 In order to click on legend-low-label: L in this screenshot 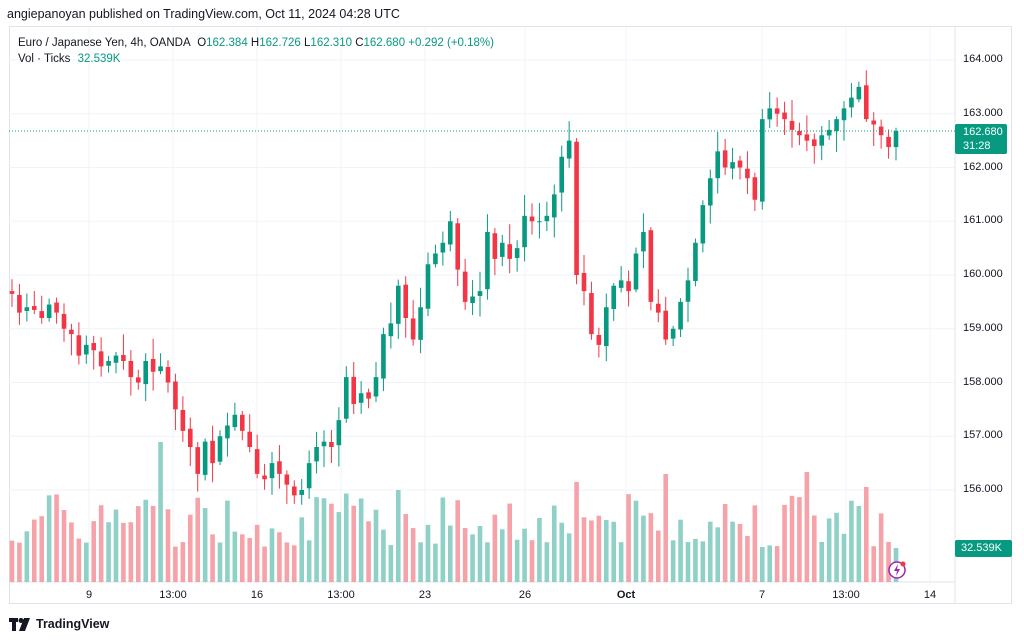, I will do `click(307, 43)`.